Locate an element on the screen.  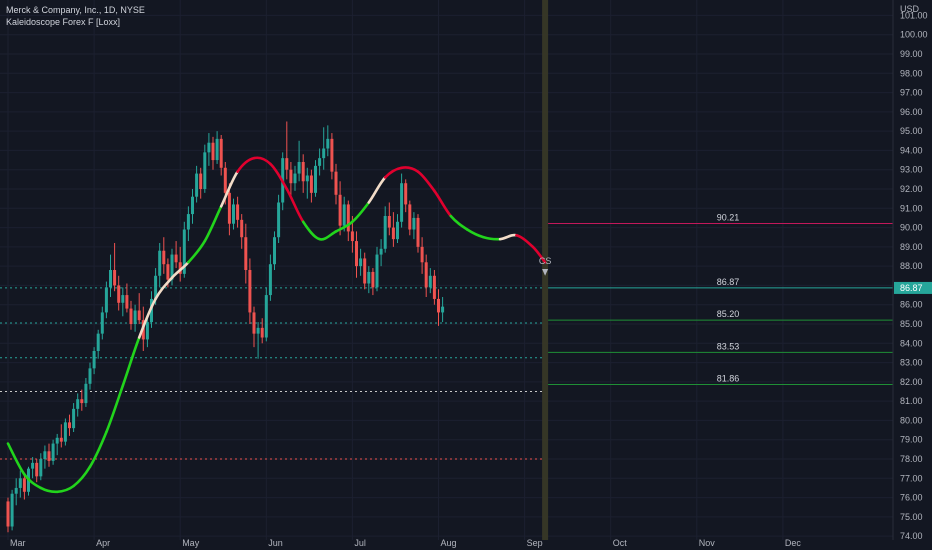
current-price-tag-bg is located at coordinates (913, 287).